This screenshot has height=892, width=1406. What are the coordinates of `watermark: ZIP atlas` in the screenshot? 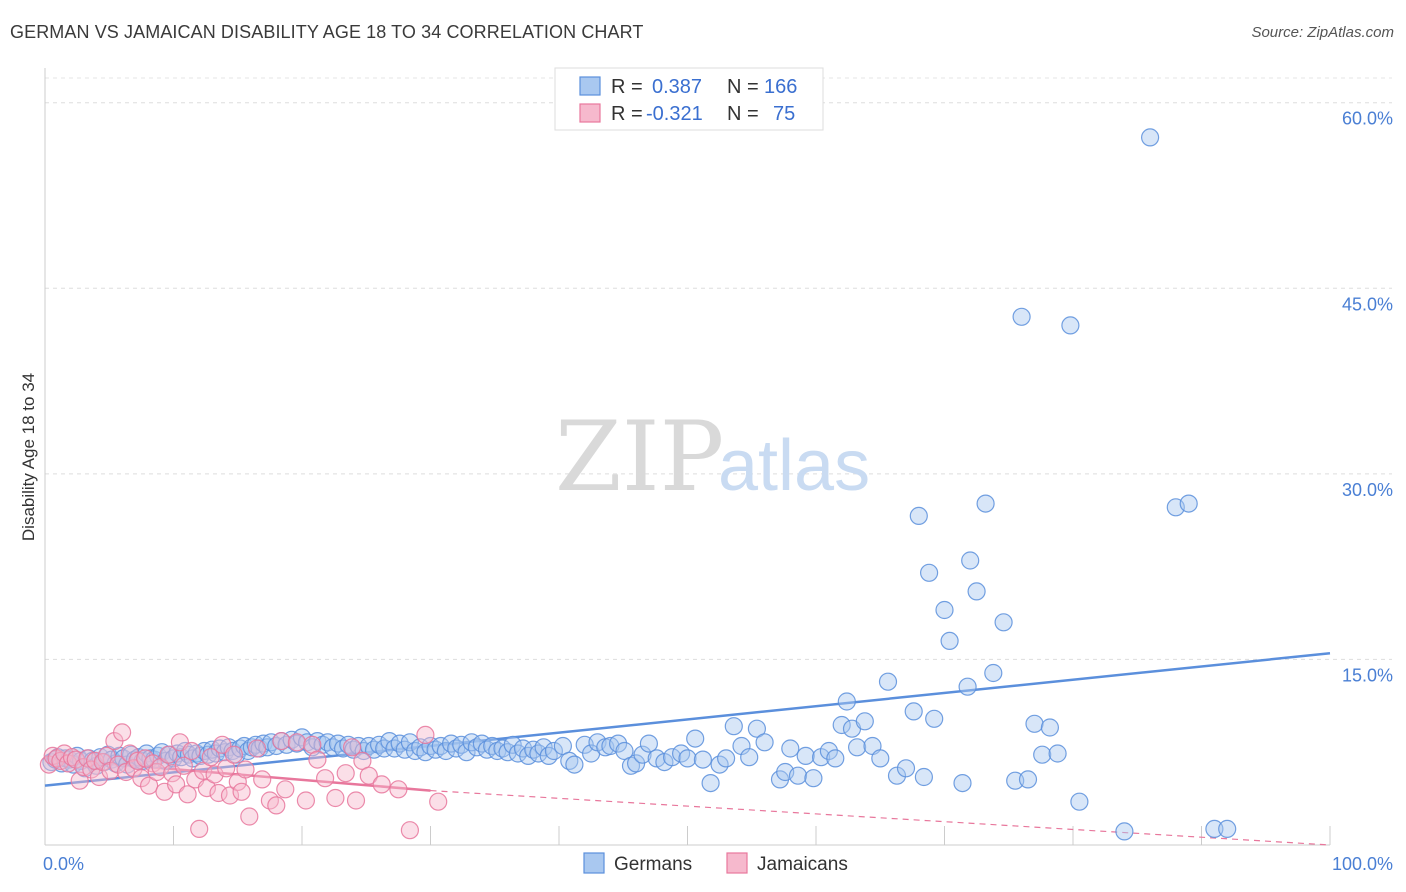 It's located at (712, 457).